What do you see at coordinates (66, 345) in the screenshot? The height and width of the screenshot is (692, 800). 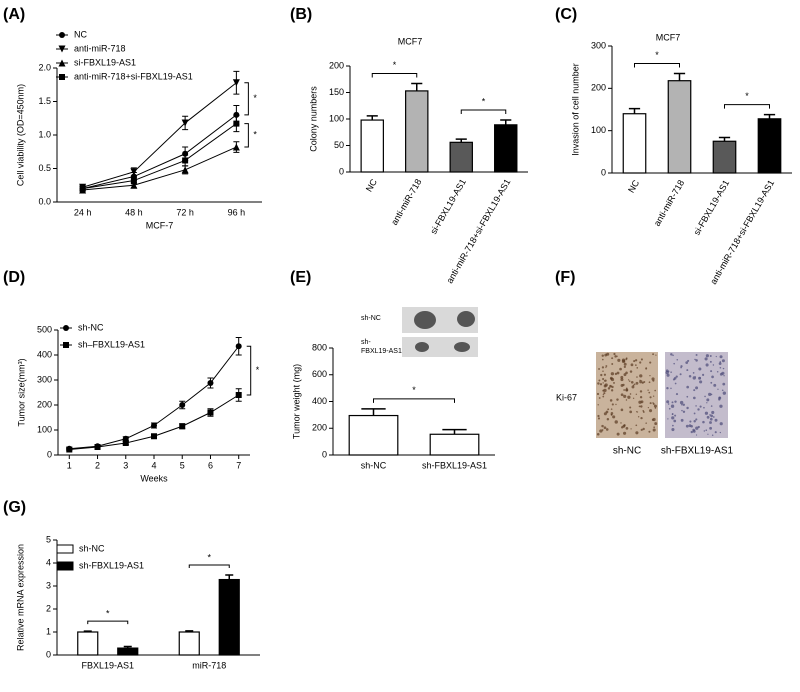 I see `legend-marker` at bounding box center [66, 345].